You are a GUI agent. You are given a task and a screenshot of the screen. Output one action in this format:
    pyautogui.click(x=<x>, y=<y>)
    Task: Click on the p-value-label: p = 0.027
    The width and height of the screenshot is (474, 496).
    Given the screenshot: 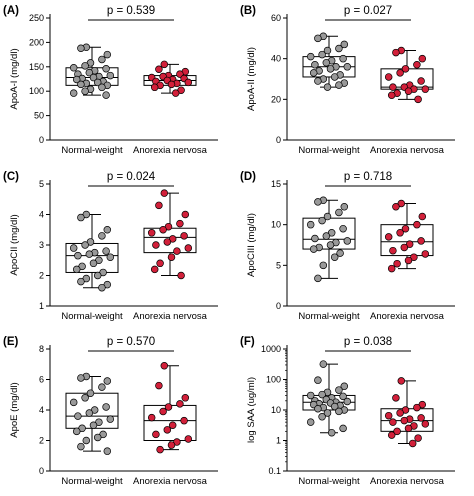 What is the action you would take?
    pyautogui.click(x=368, y=11)
    